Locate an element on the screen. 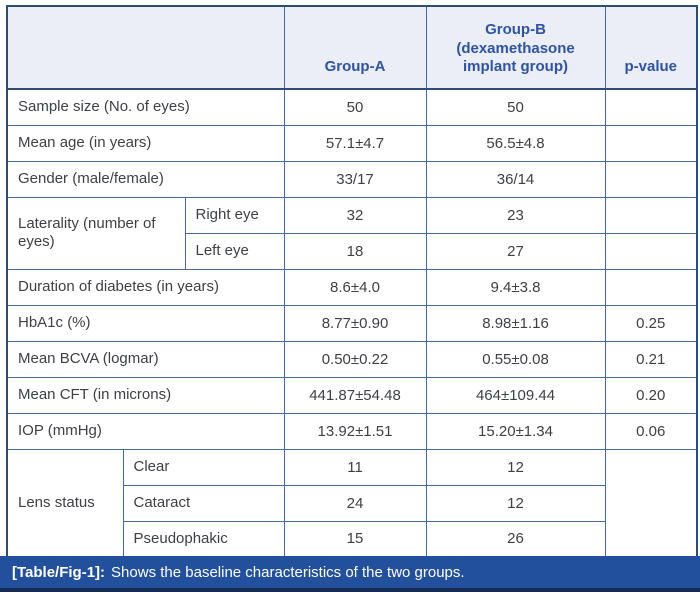 The image size is (700, 592). cell-group-b: 15.20±1.34 is located at coordinates (515, 431).